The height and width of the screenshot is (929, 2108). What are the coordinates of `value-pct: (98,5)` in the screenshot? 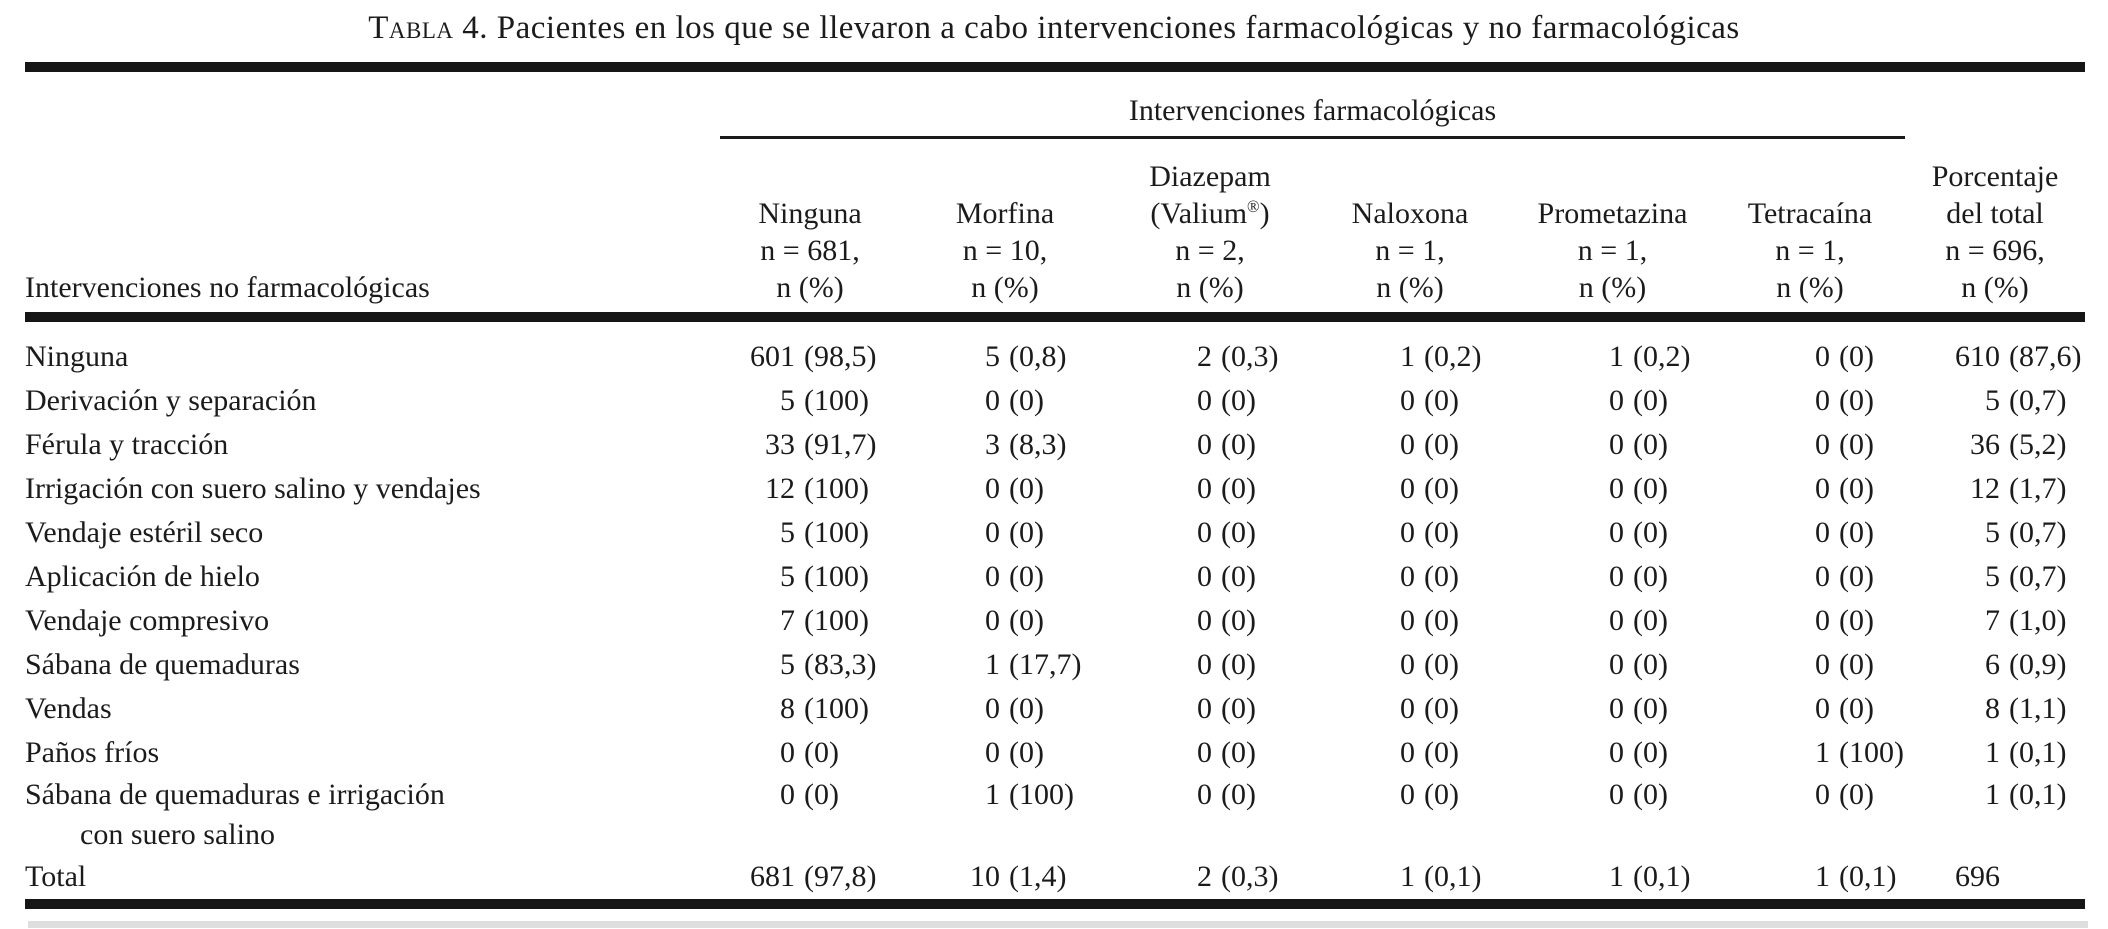 It's located at (840, 356).